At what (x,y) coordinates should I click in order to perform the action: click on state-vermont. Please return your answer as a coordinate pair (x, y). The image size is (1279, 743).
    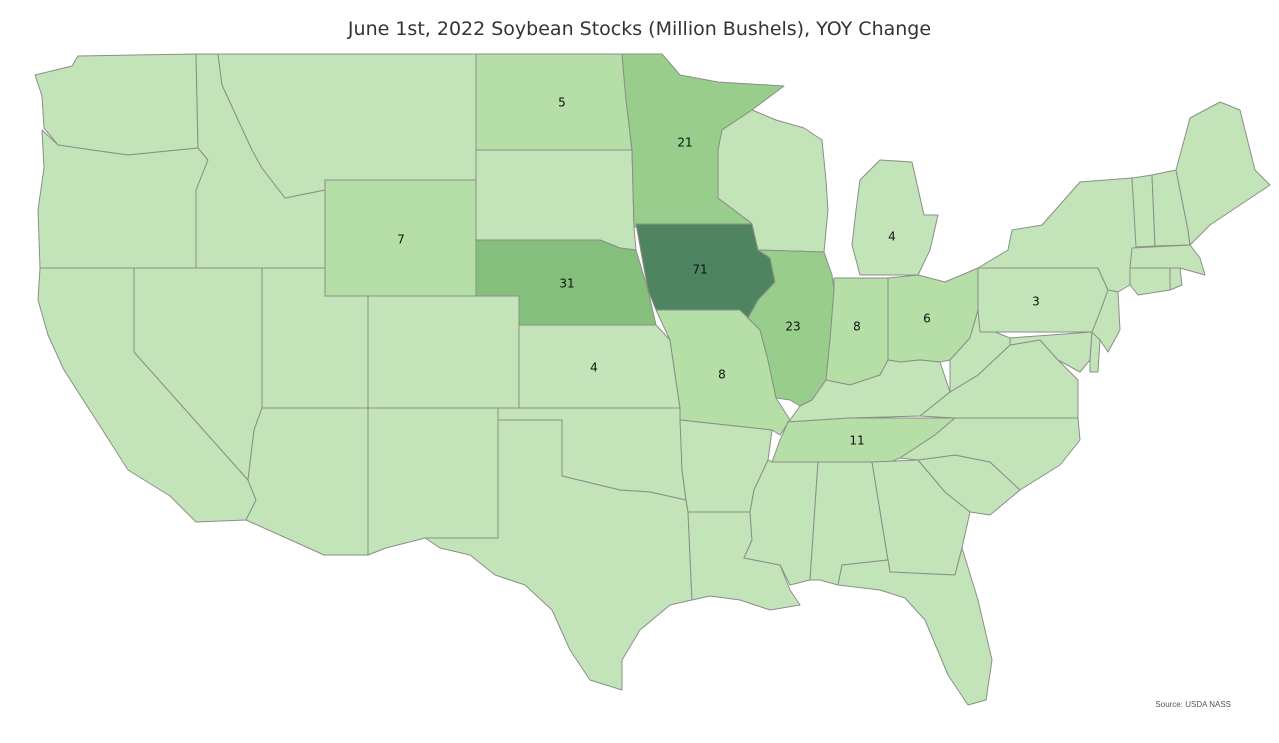
    Looking at the image, I should click on (1143, 211).